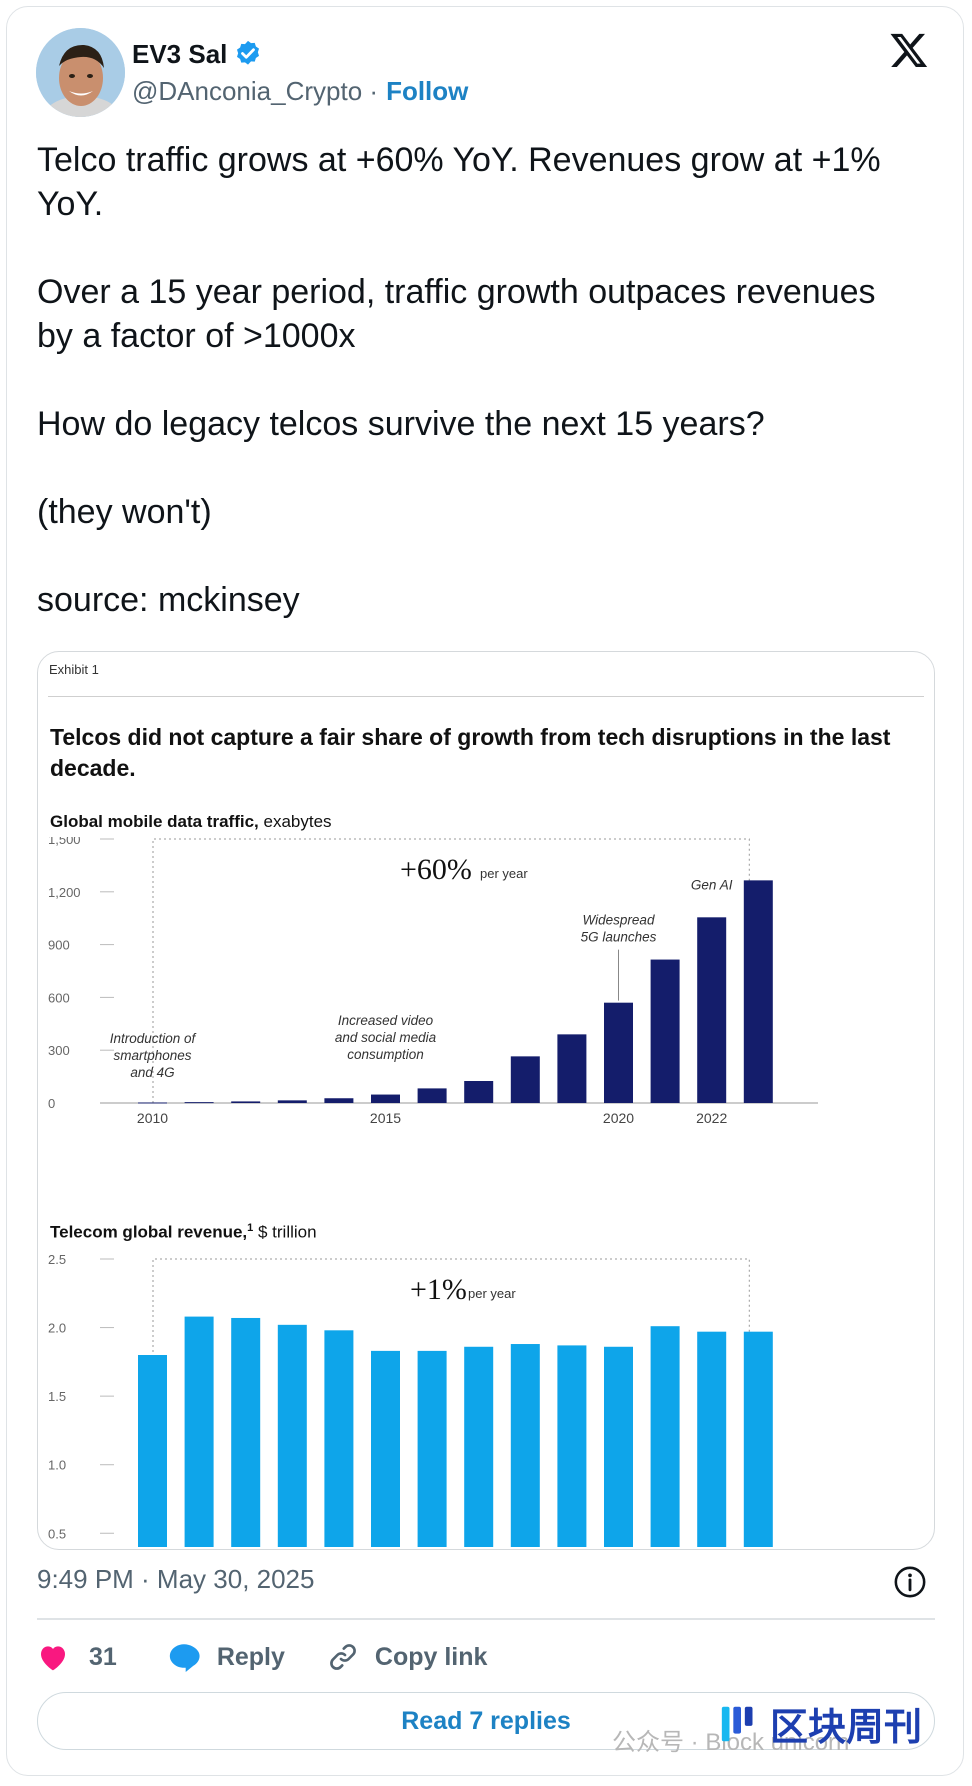  What do you see at coordinates (619, 937) in the screenshot?
I see `annotation-text: 5G launches` at bounding box center [619, 937].